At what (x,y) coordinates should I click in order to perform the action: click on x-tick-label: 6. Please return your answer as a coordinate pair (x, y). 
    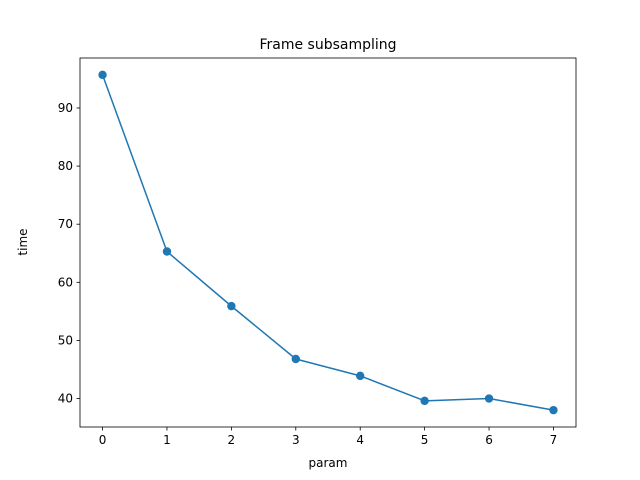
    Looking at the image, I should click on (489, 440).